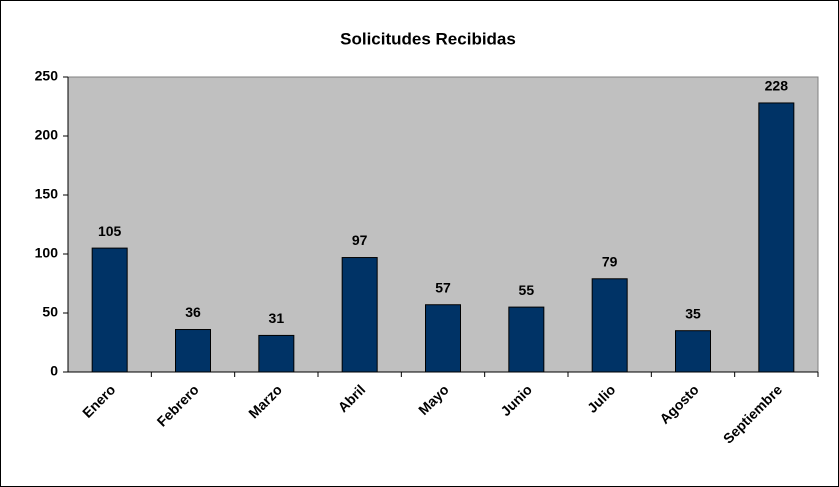 The image size is (839, 487). I want to click on y-tick-label: 150, so click(47, 194).